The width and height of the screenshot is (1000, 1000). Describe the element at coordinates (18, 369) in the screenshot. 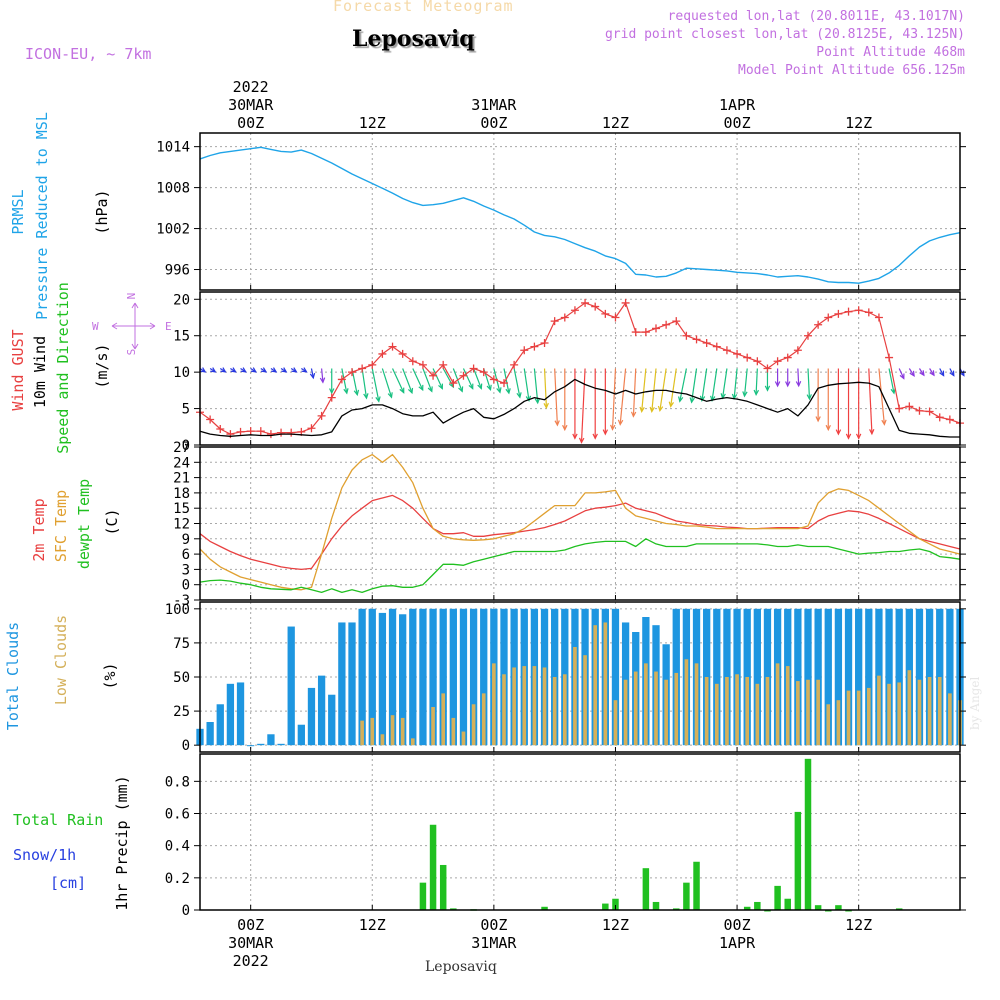

I see `wind-gust-label: Wind GUST` at that location.